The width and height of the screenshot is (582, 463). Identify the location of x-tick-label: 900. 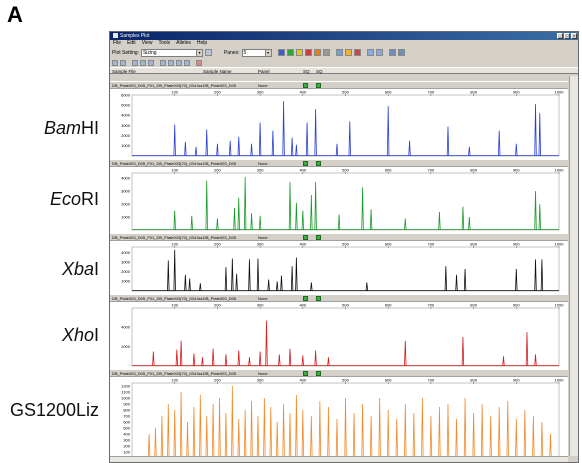
(516, 92).